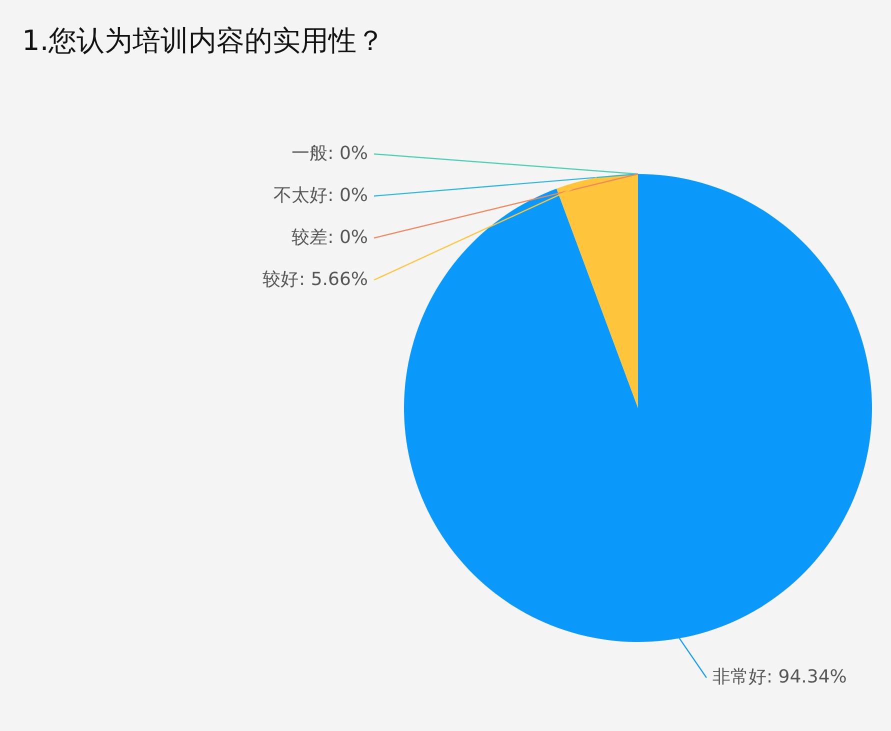 The width and height of the screenshot is (891, 731). What do you see at coordinates (280, 279) in the screenshot?
I see `slice-label: 较好` at bounding box center [280, 279].